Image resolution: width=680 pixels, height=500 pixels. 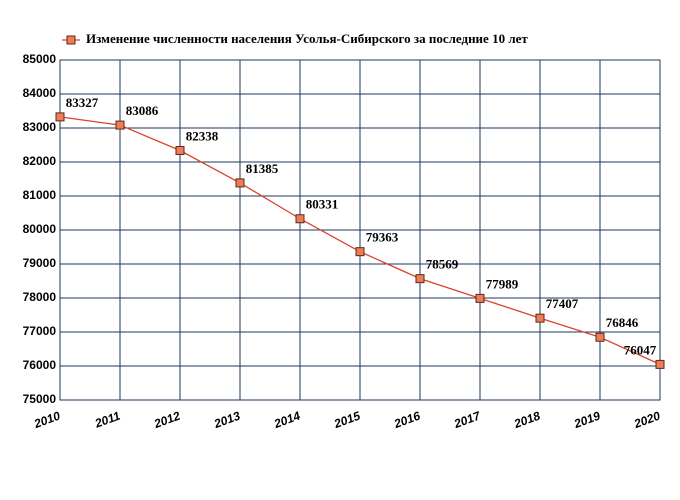 I want to click on data-label: 83327, so click(x=82, y=102).